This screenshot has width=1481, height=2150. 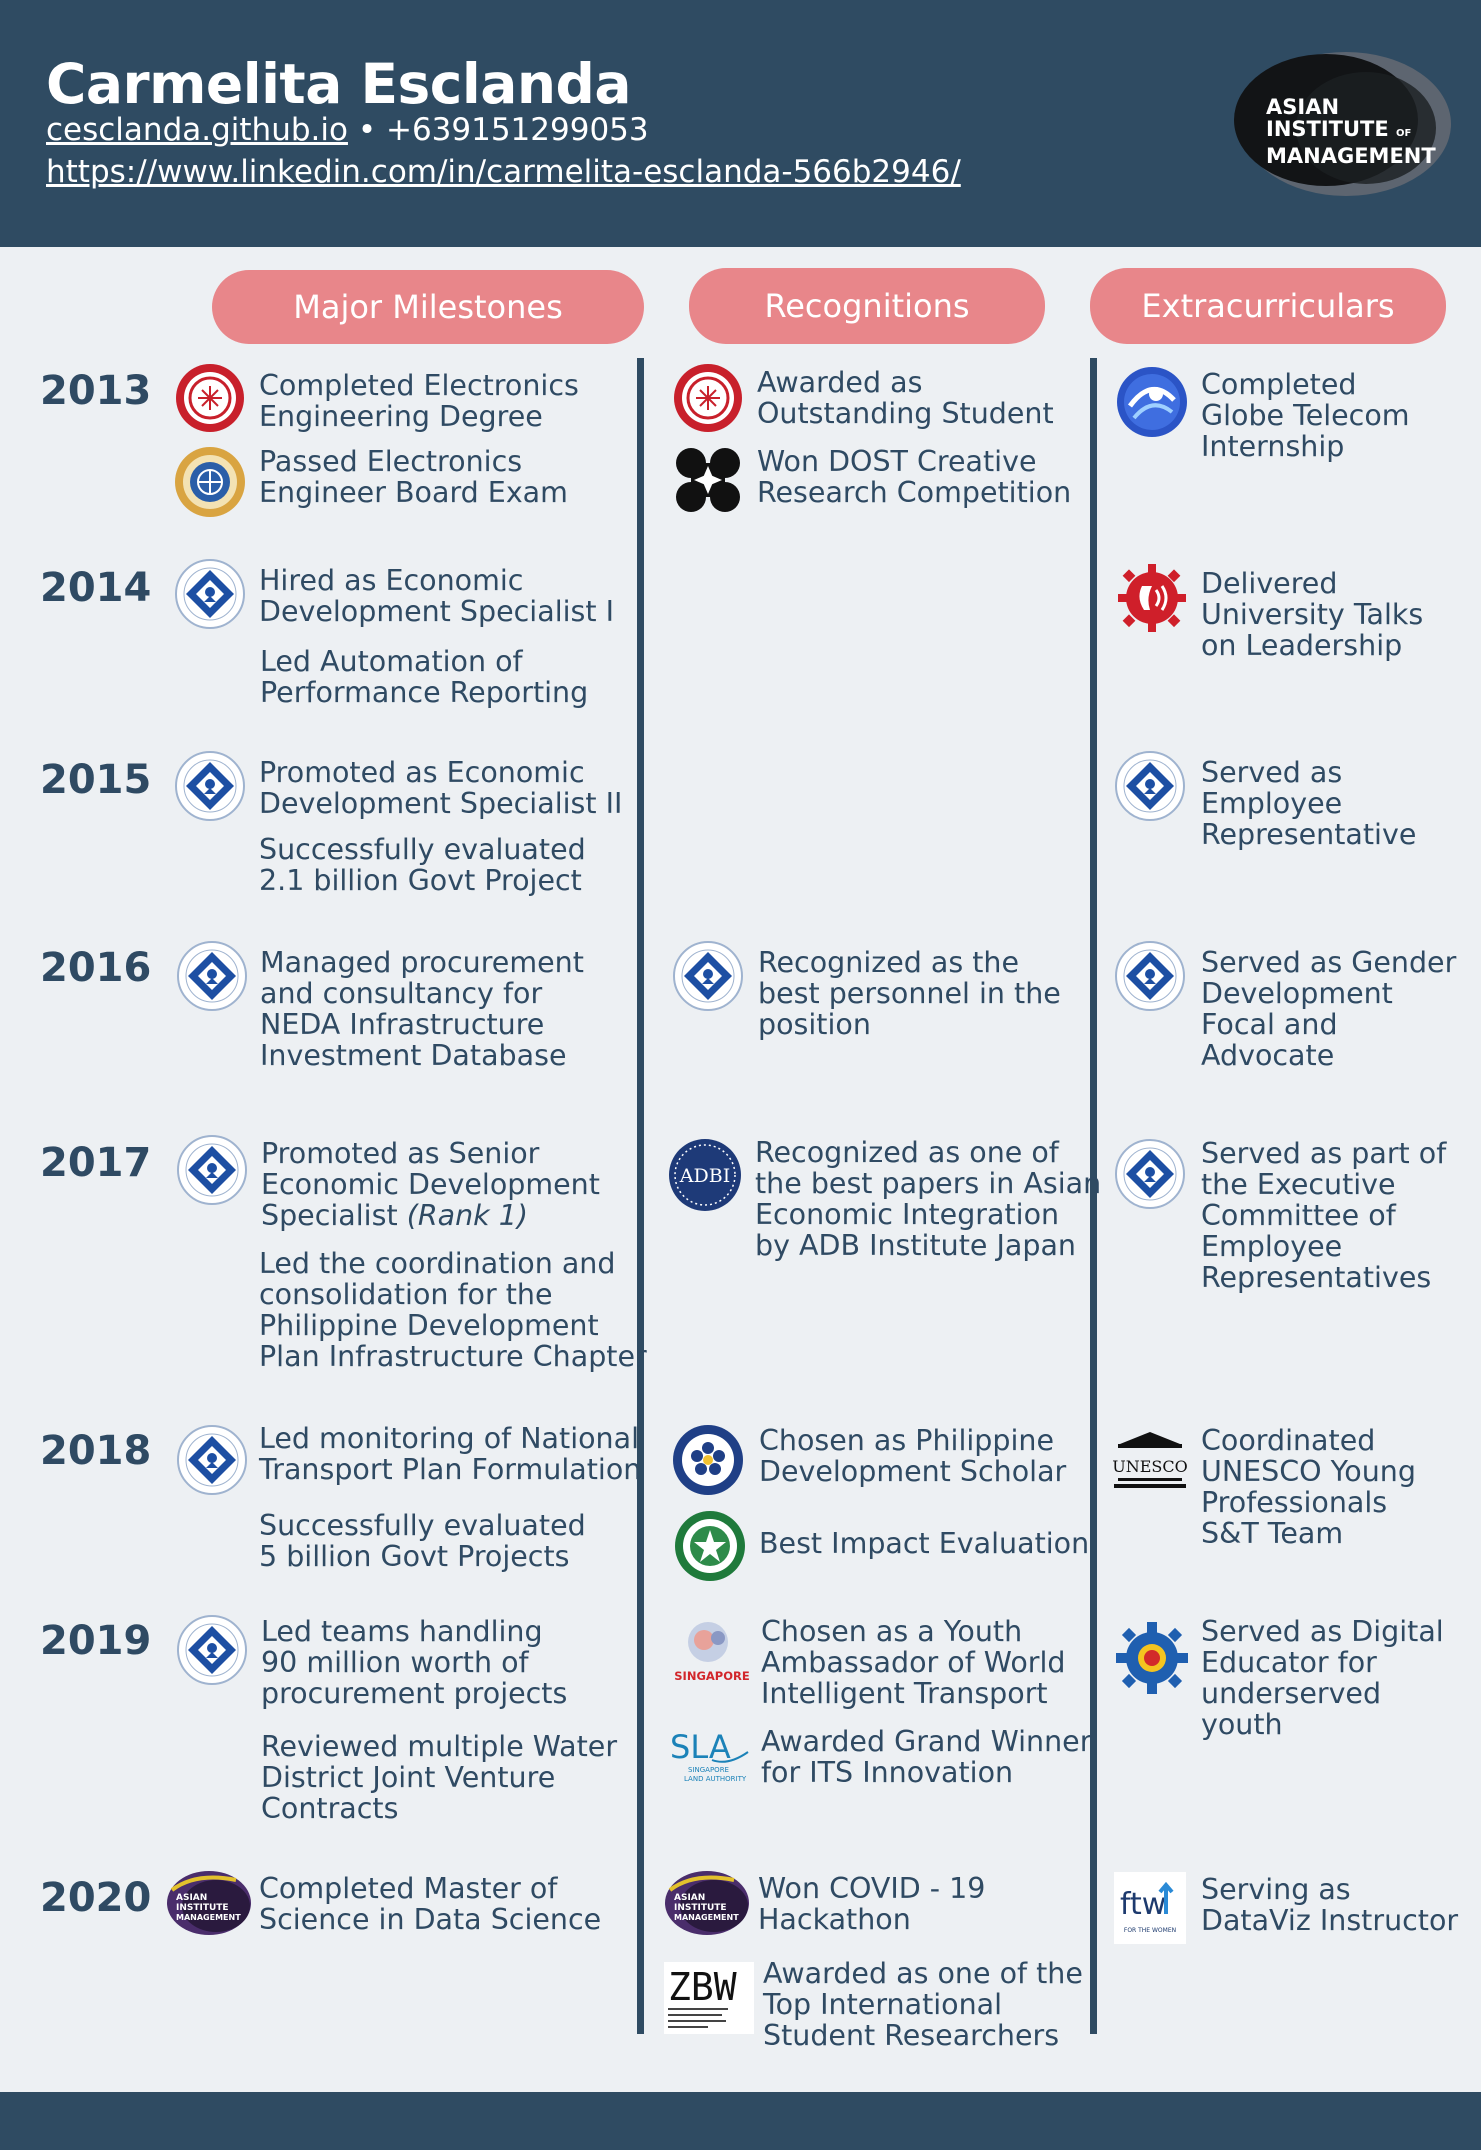 What do you see at coordinates (413, 477) in the screenshot?
I see `milestone-2013-board: Passed Electronics Engineer Board Exam` at bounding box center [413, 477].